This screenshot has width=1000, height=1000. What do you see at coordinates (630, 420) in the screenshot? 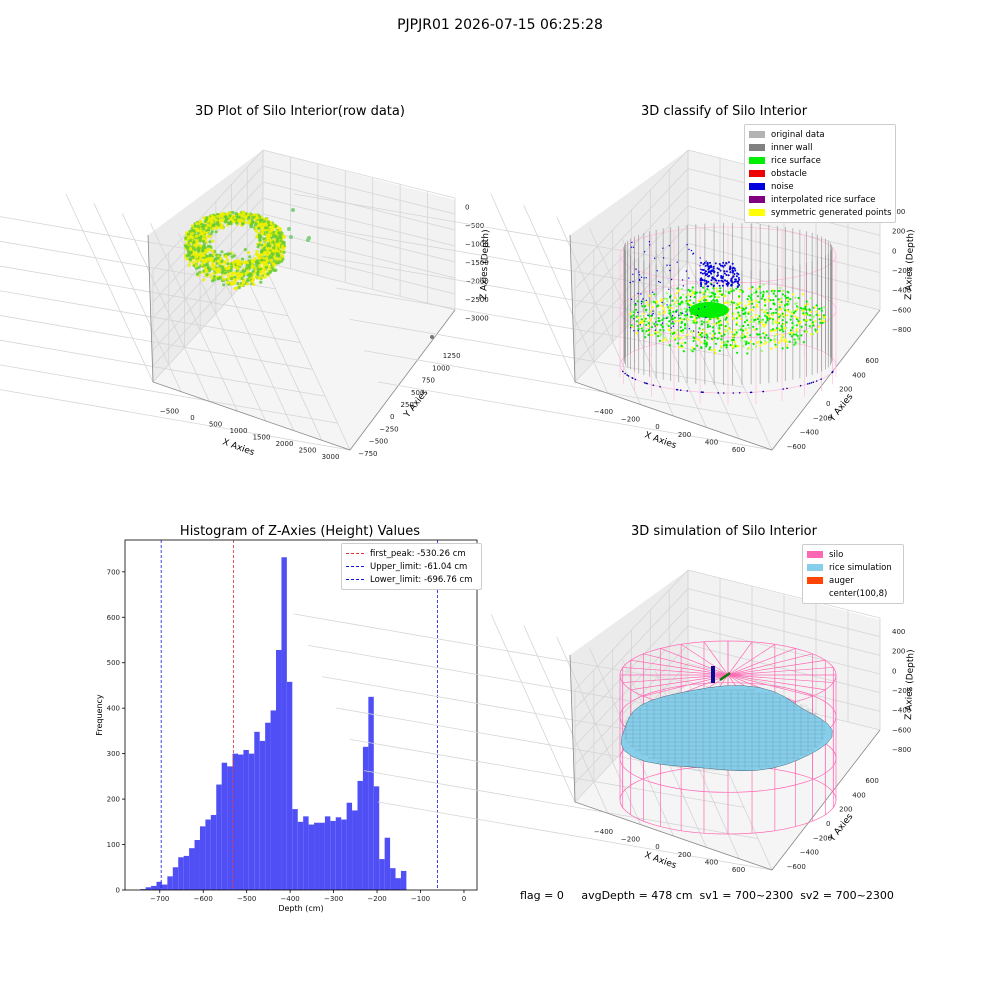
I see `panel2-x-tick: −200` at bounding box center [630, 420].